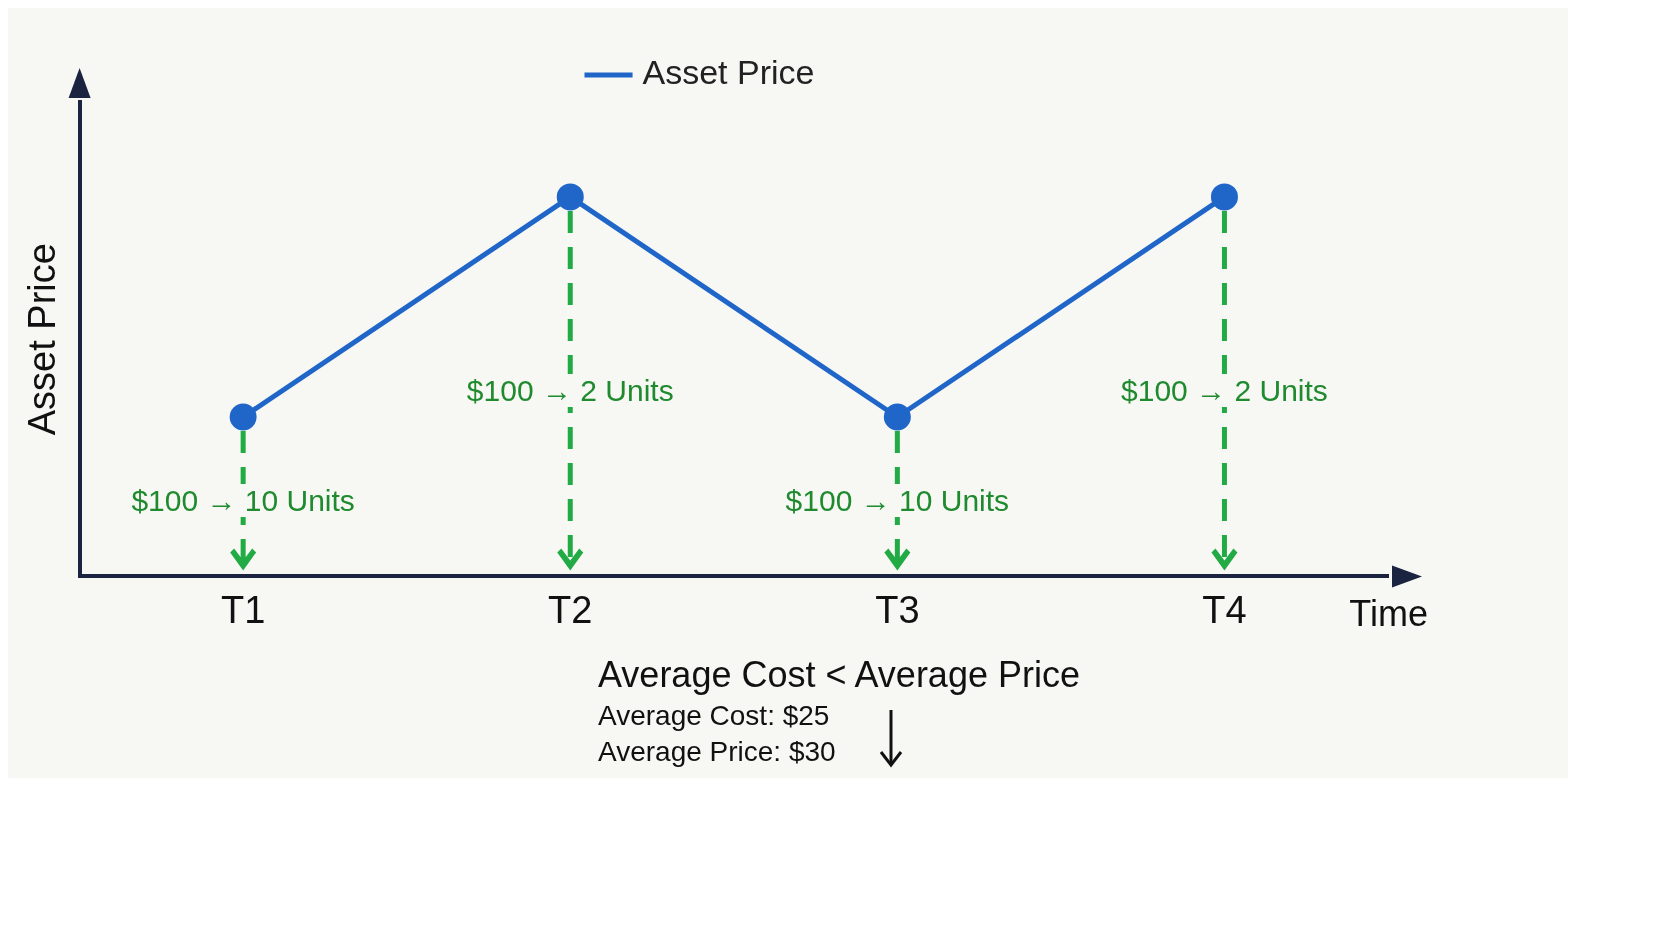  Describe the element at coordinates (728, 72) in the screenshot. I see `legend-label: Asset Price` at that location.